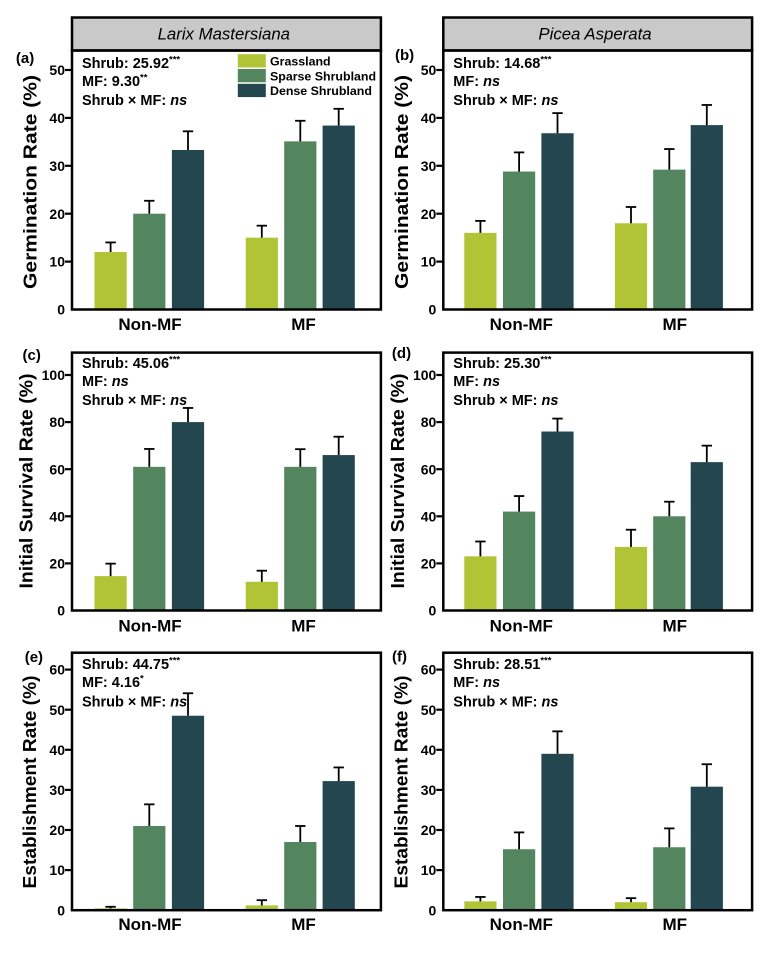  I want to click on svg-text: Shrub: 25.30***, so click(502, 364).